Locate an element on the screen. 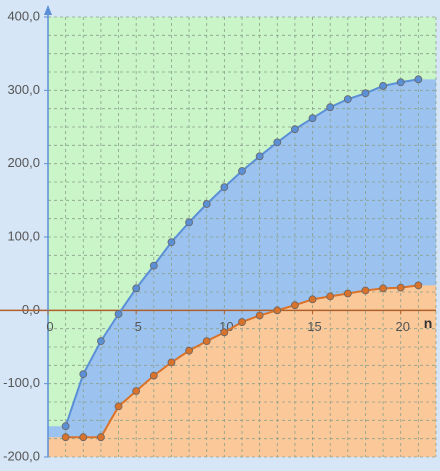 Image resolution: width=440 pixels, height=471 pixels. y-tick-label: 400,0 is located at coordinates (23, 15).